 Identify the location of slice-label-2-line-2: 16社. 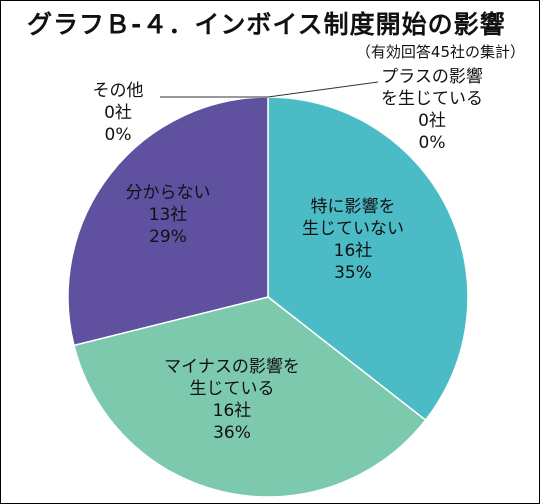
(232, 411).